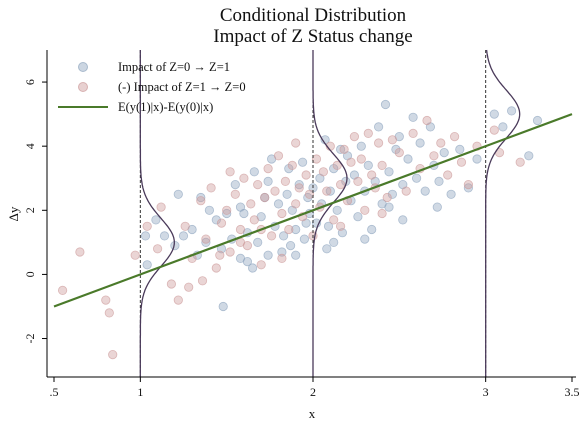  Describe the element at coordinates (572, 392) in the screenshot. I see `x-tick-label-4: 3.5` at that location.